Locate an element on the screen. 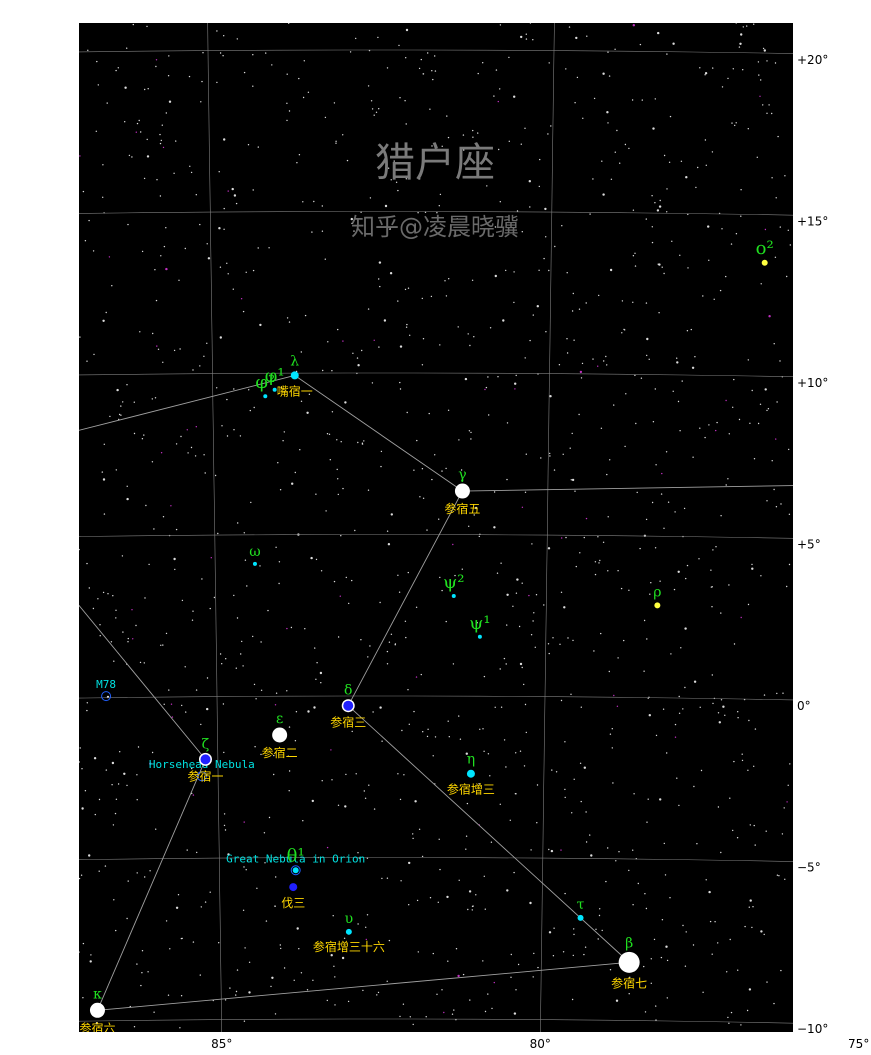 The image size is (871, 1055). rho-greek-label: ρ is located at coordinates (657, 592).